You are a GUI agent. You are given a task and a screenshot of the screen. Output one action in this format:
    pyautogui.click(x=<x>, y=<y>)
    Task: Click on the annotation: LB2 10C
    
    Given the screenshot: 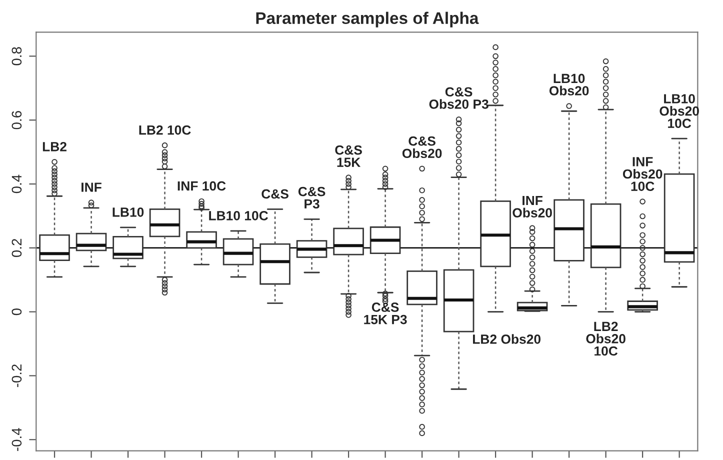 What is the action you would take?
    pyautogui.click(x=165, y=130)
    